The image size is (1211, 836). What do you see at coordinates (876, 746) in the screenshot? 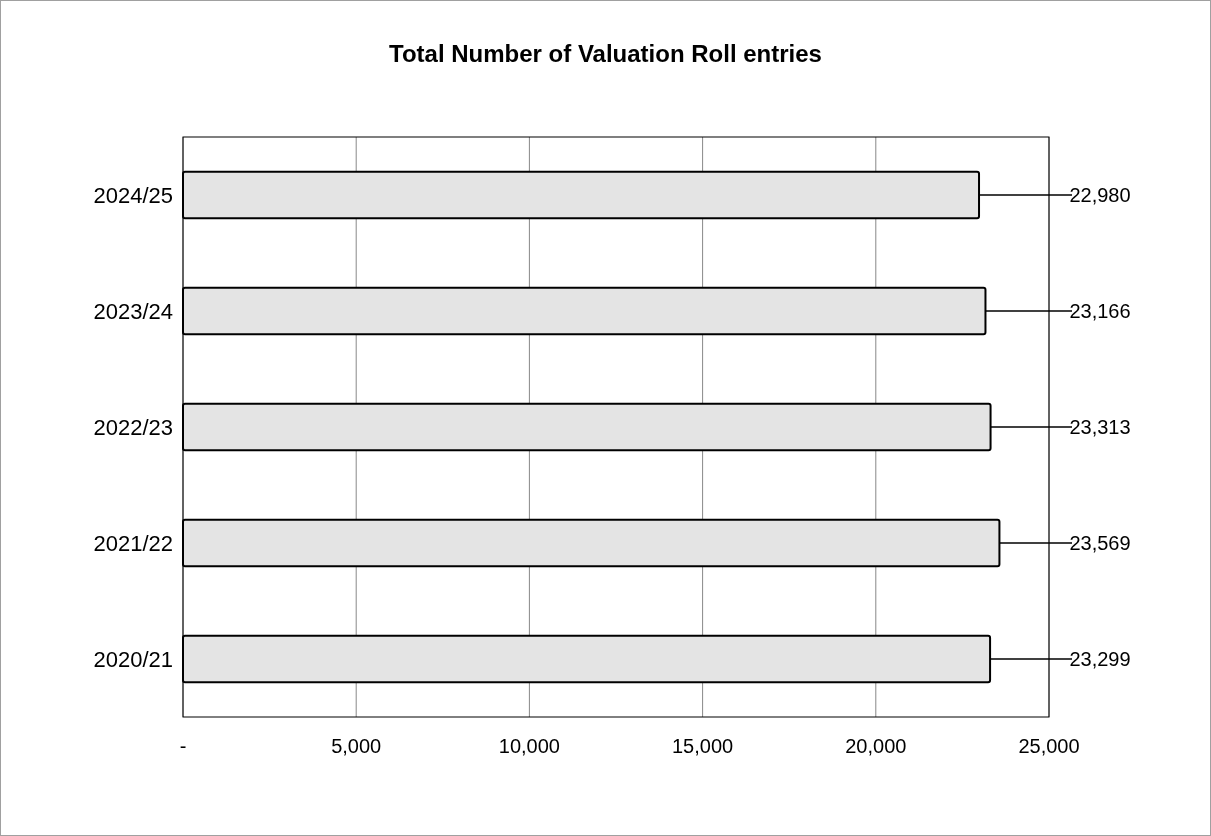
I see `x-tick-label: 20,000` at bounding box center [876, 746].